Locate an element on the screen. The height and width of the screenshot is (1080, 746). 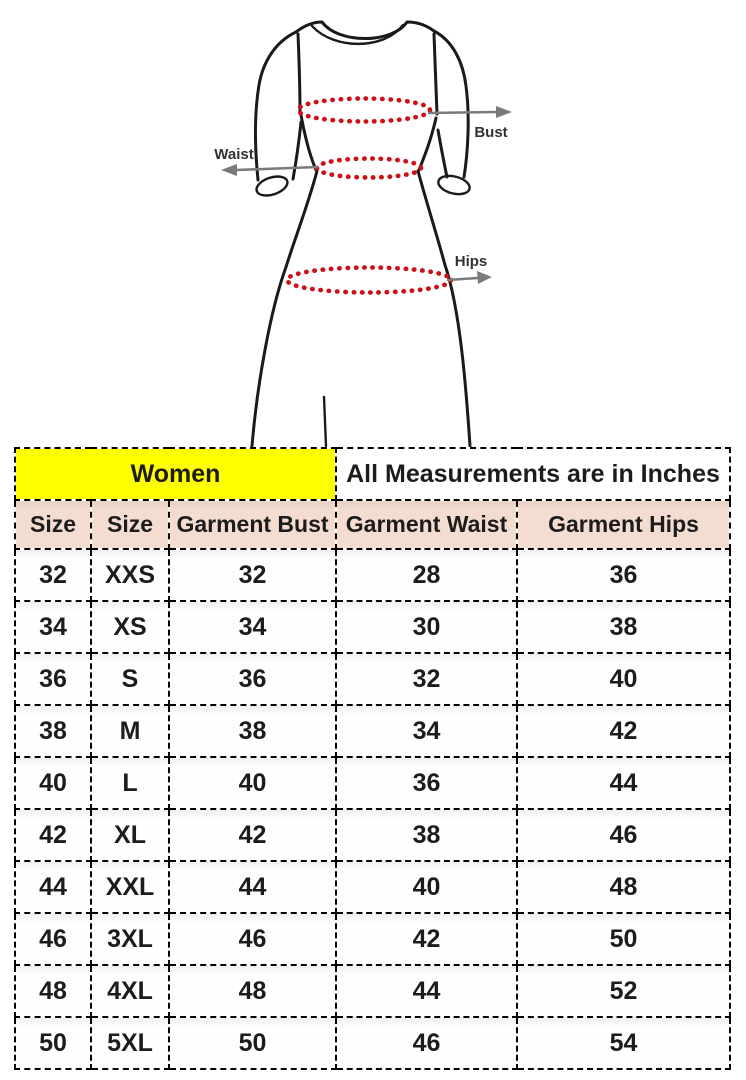
skirt-right is located at coordinates (444, 308).